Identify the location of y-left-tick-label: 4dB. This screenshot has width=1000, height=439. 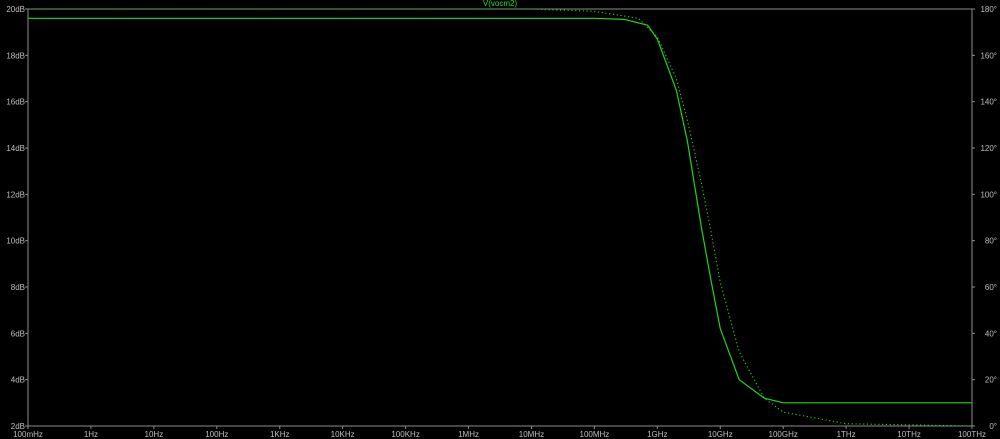
(18, 380).